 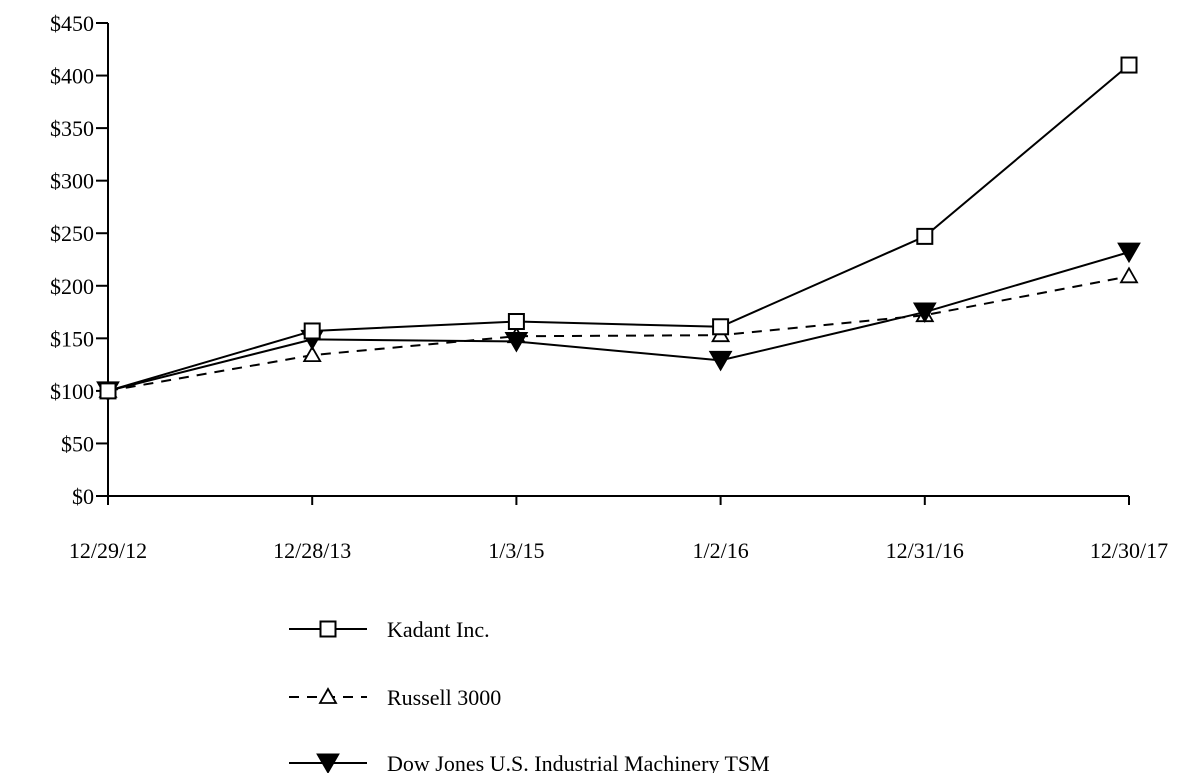 I want to click on y-tick-label: $50, so click(x=77, y=443).